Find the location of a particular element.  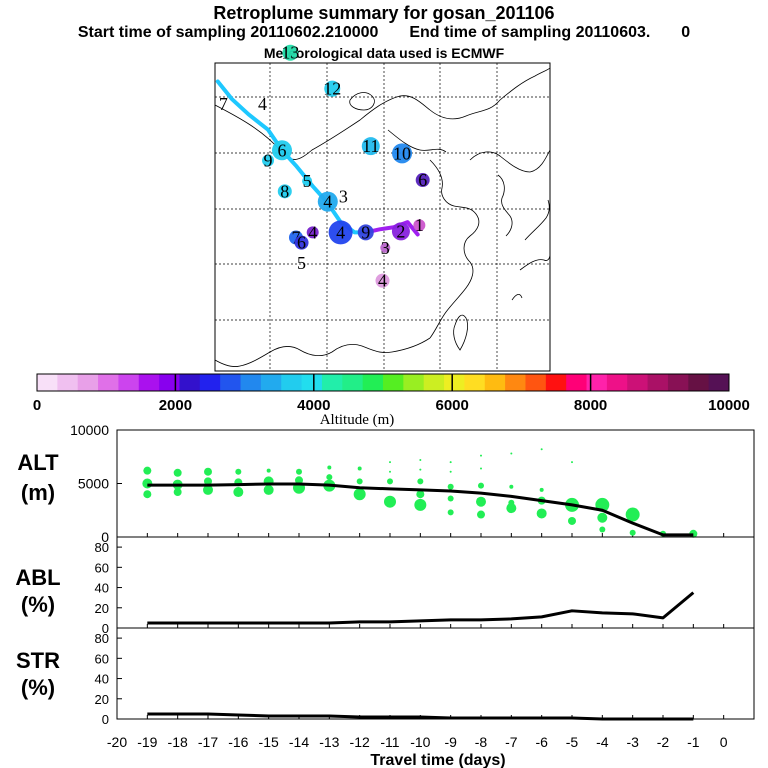

coast-korea-north is located at coordinates (510, 161).